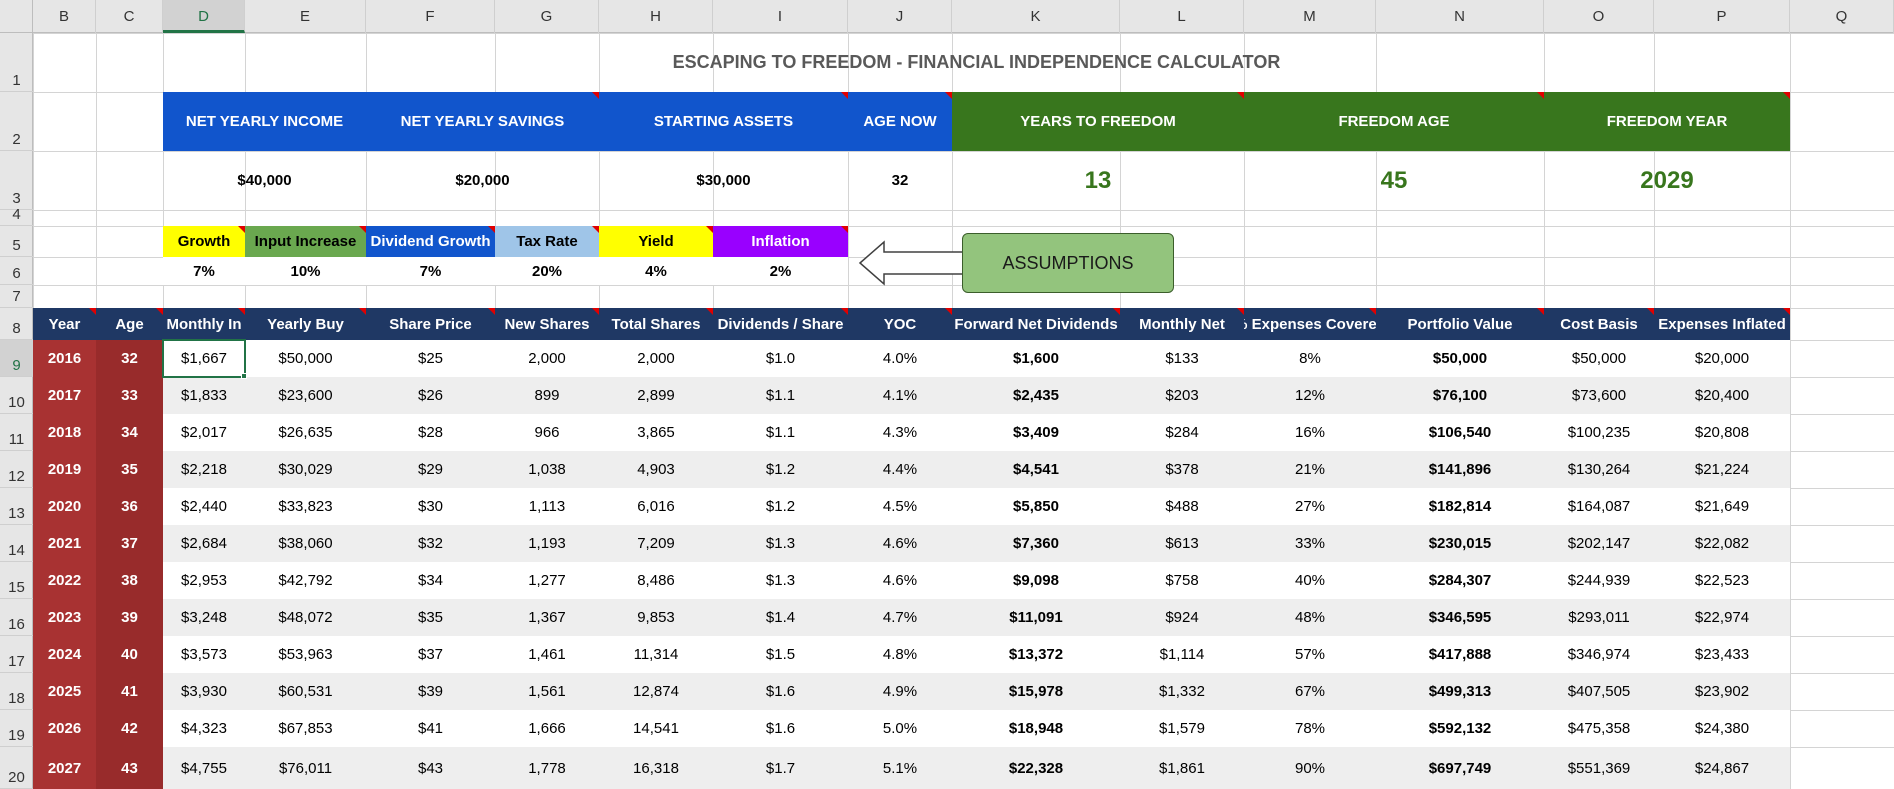 The image size is (1894, 789). I want to click on assumption-yield-label: Yield, so click(656, 241).